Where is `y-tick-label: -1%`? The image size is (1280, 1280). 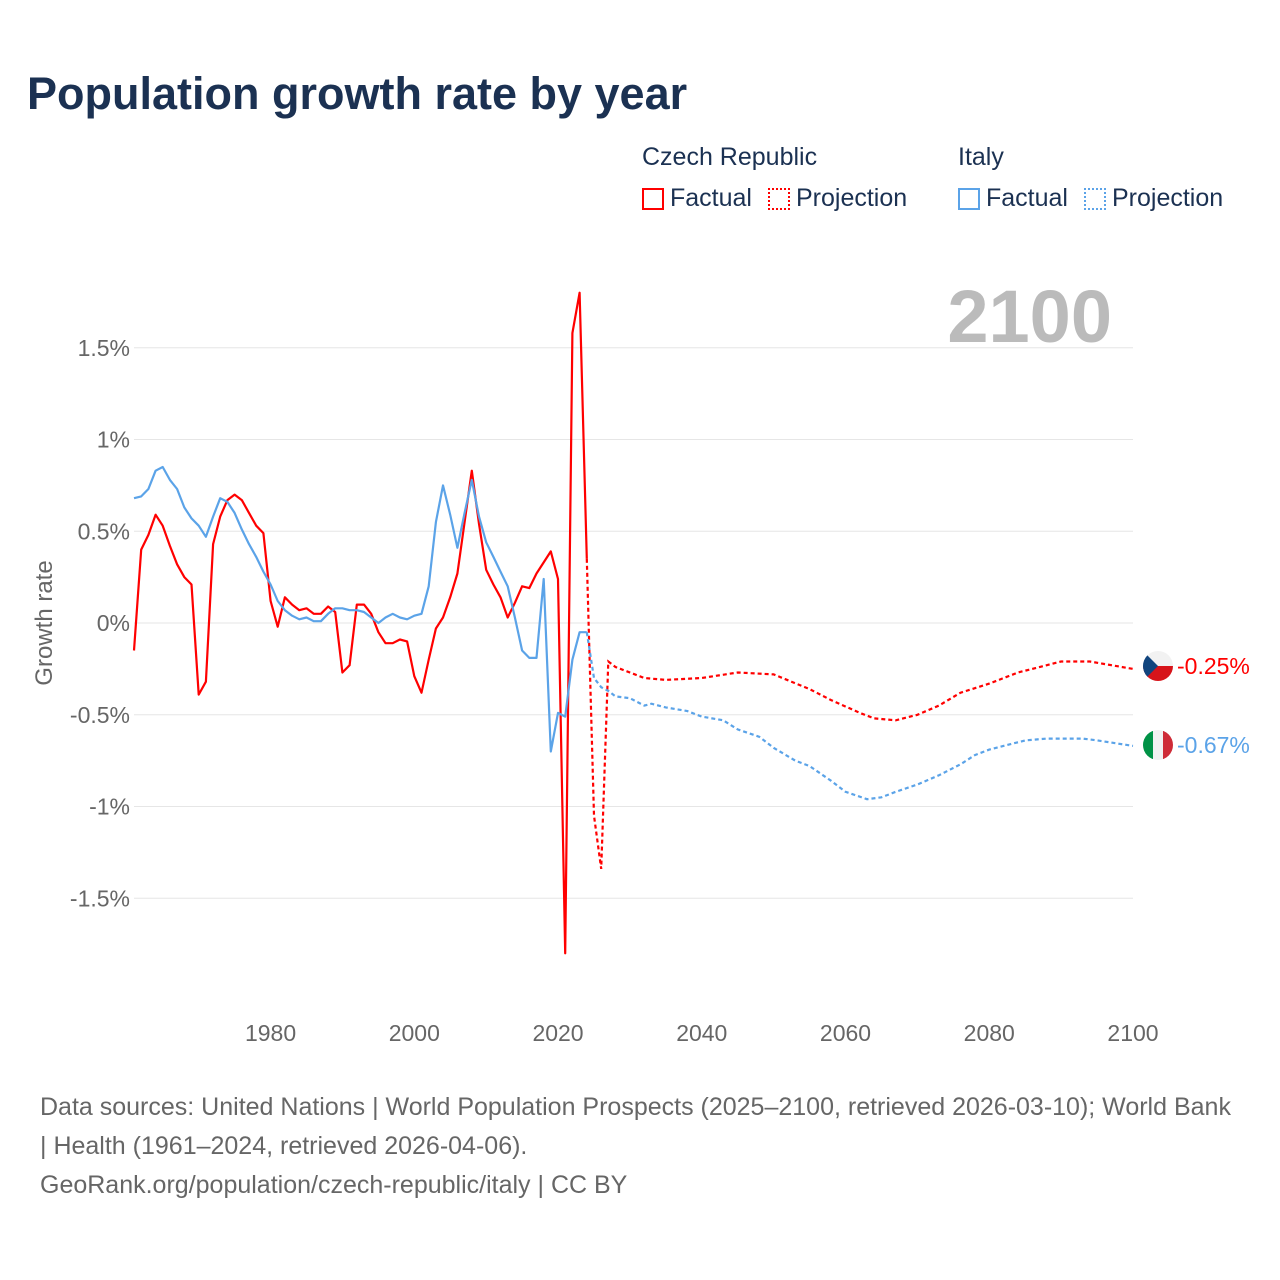
y-tick-label: -1% is located at coordinates (109, 807).